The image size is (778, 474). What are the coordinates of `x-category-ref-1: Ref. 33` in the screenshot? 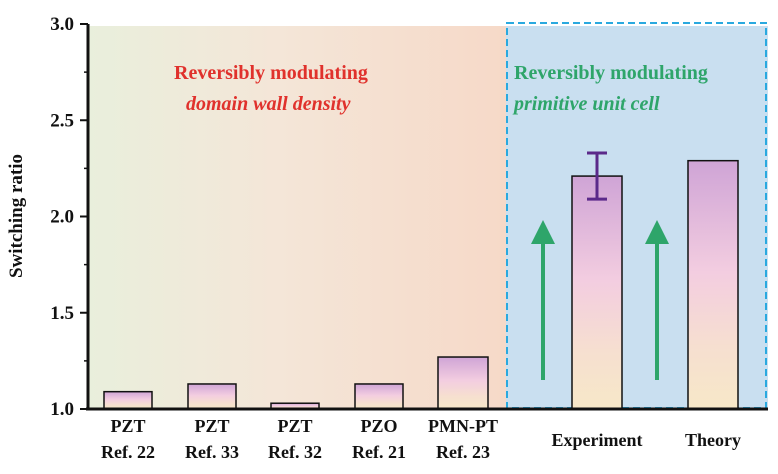 It's located at (212, 452).